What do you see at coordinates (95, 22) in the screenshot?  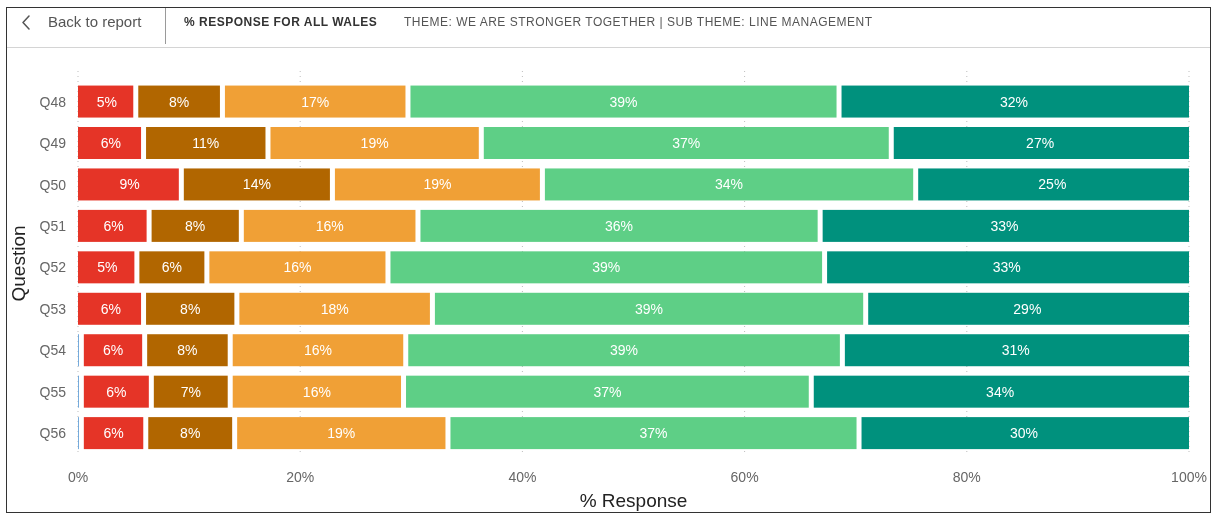 I see `text: Back to report` at bounding box center [95, 22].